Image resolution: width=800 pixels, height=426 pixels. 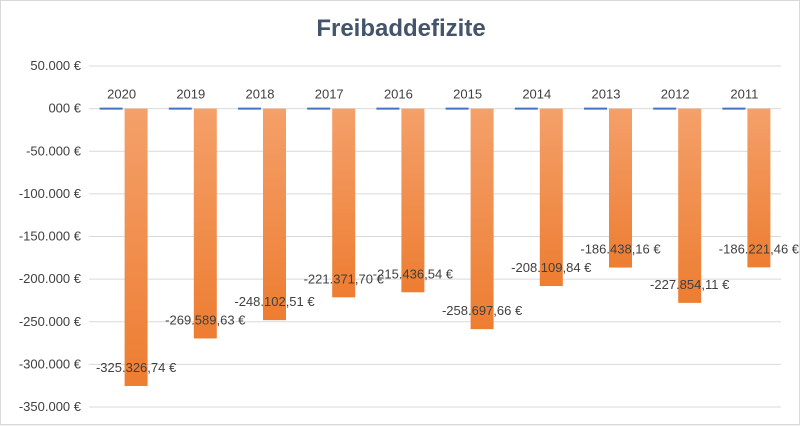 I want to click on x-category-label: 2019, so click(x=190, y=94).